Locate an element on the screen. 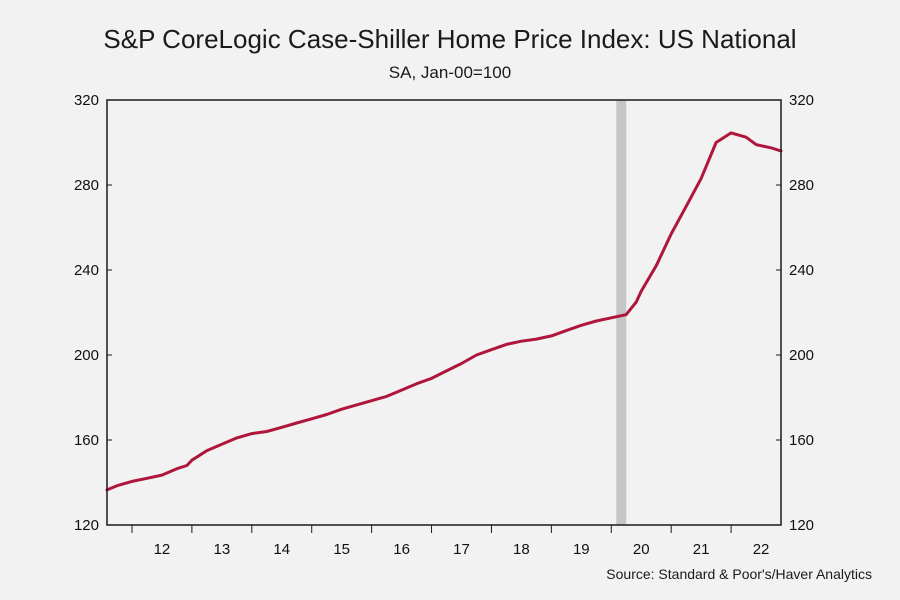 This screenshot has height=600, width=900. y-tick-label-right: 280 is located at coordinates (801, 185).